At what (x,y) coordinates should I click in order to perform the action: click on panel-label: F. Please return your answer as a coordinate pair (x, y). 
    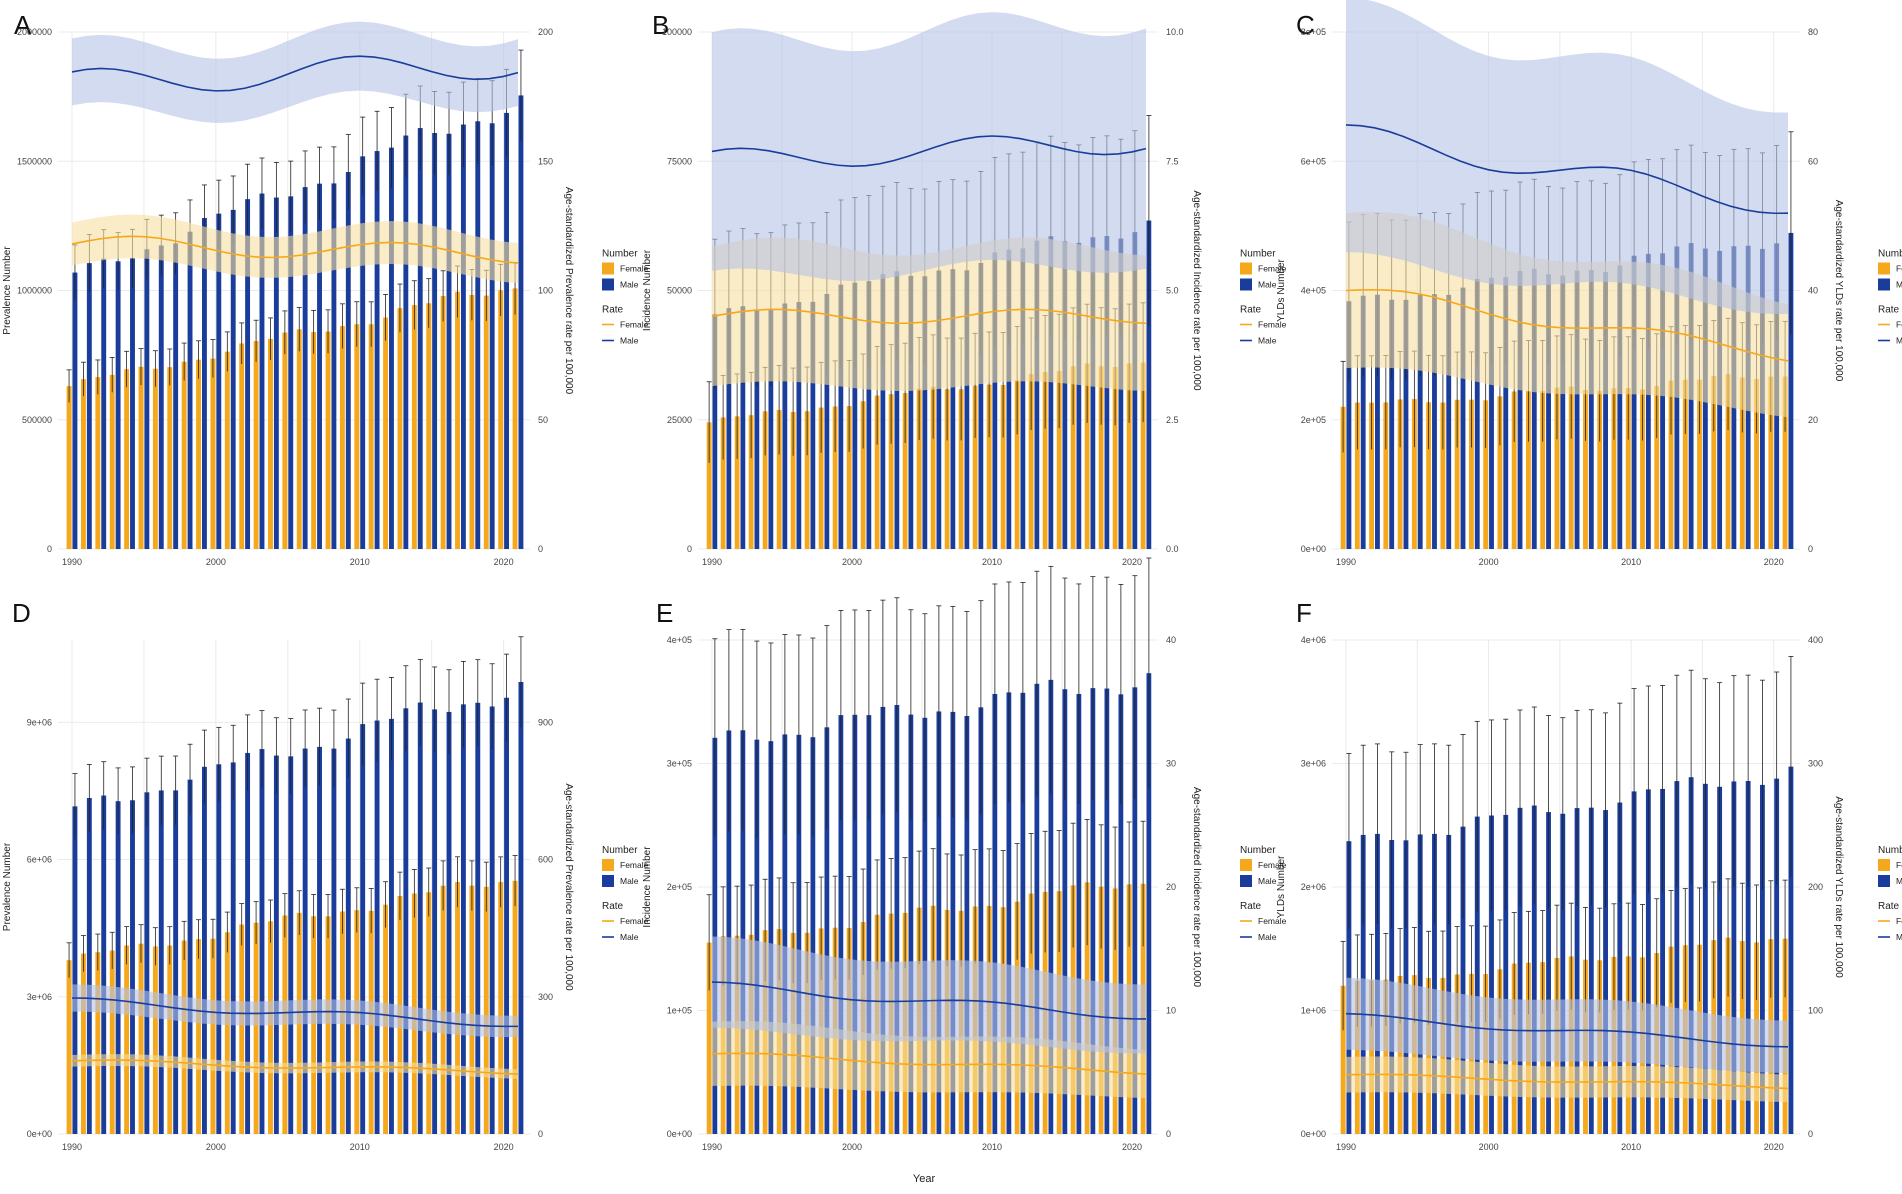
    Looking at the image, I should click on (1304, 613).